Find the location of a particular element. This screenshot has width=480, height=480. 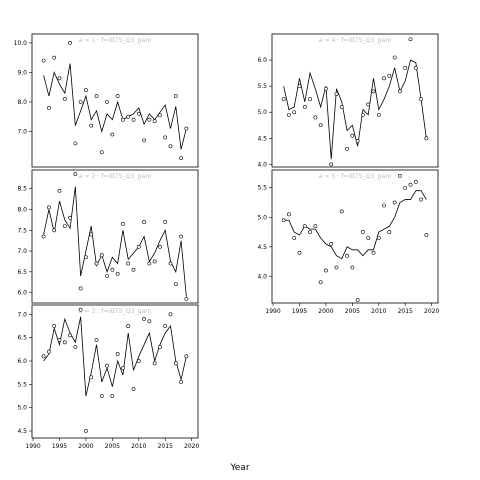

y-tick-label: 10.0 is located at coordinates (21, 43).